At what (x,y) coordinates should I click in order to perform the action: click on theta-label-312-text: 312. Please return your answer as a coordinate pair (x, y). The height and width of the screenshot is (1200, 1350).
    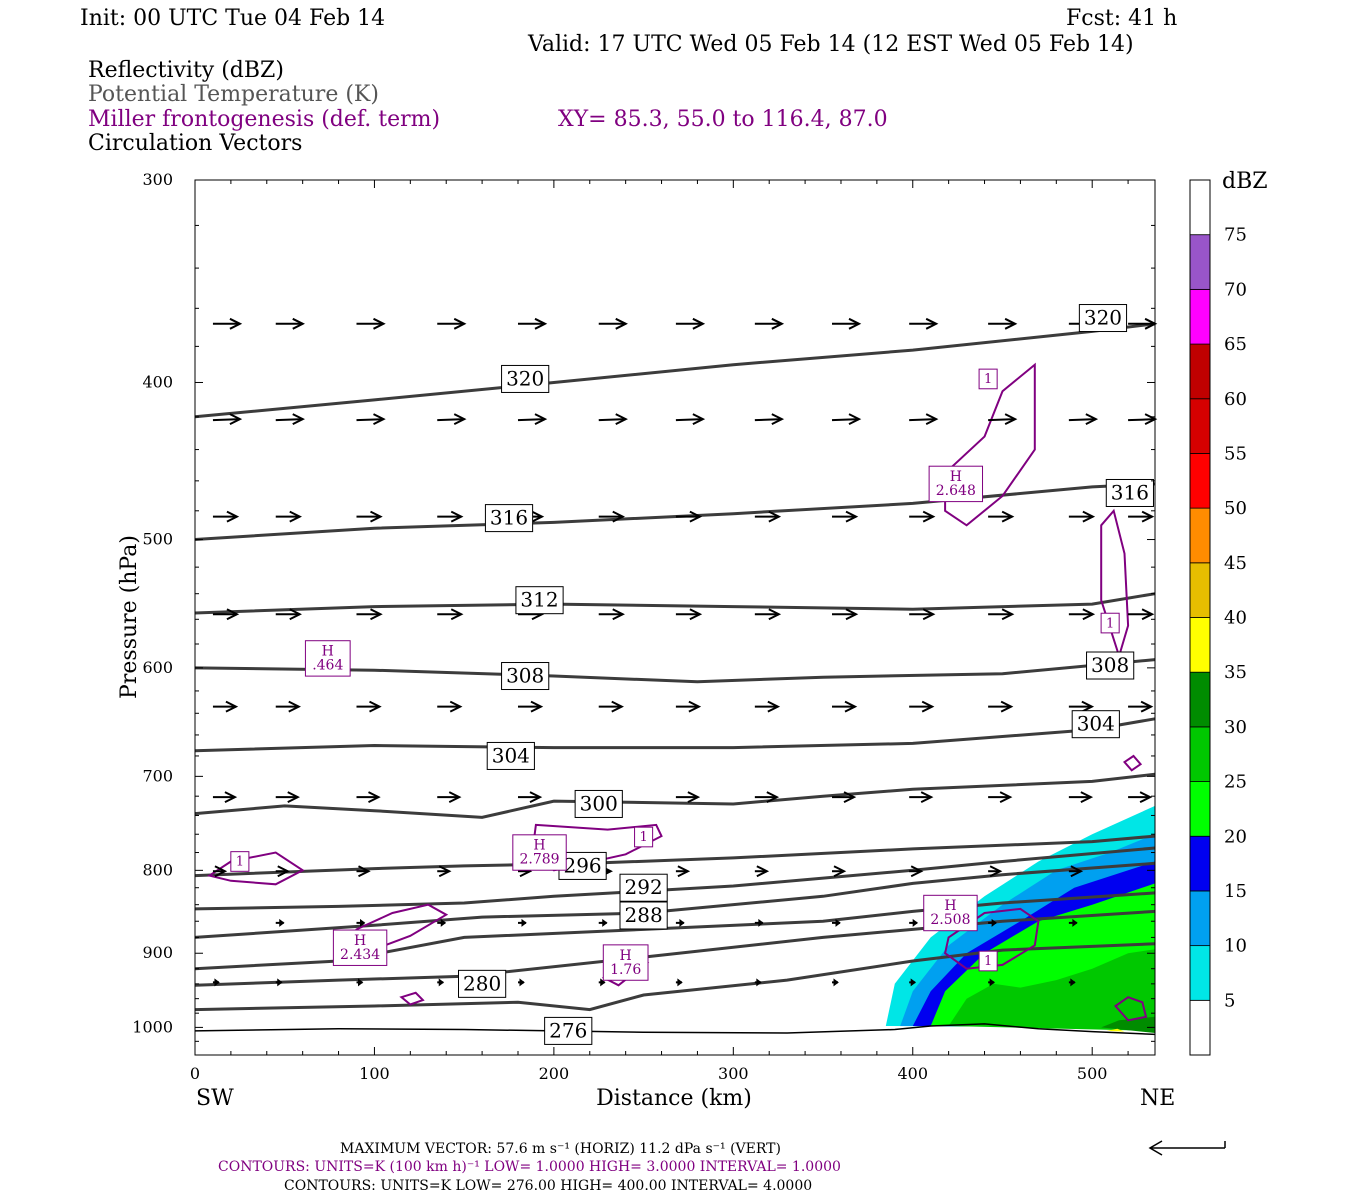
    Looking at the image, I should click on (539, 600).